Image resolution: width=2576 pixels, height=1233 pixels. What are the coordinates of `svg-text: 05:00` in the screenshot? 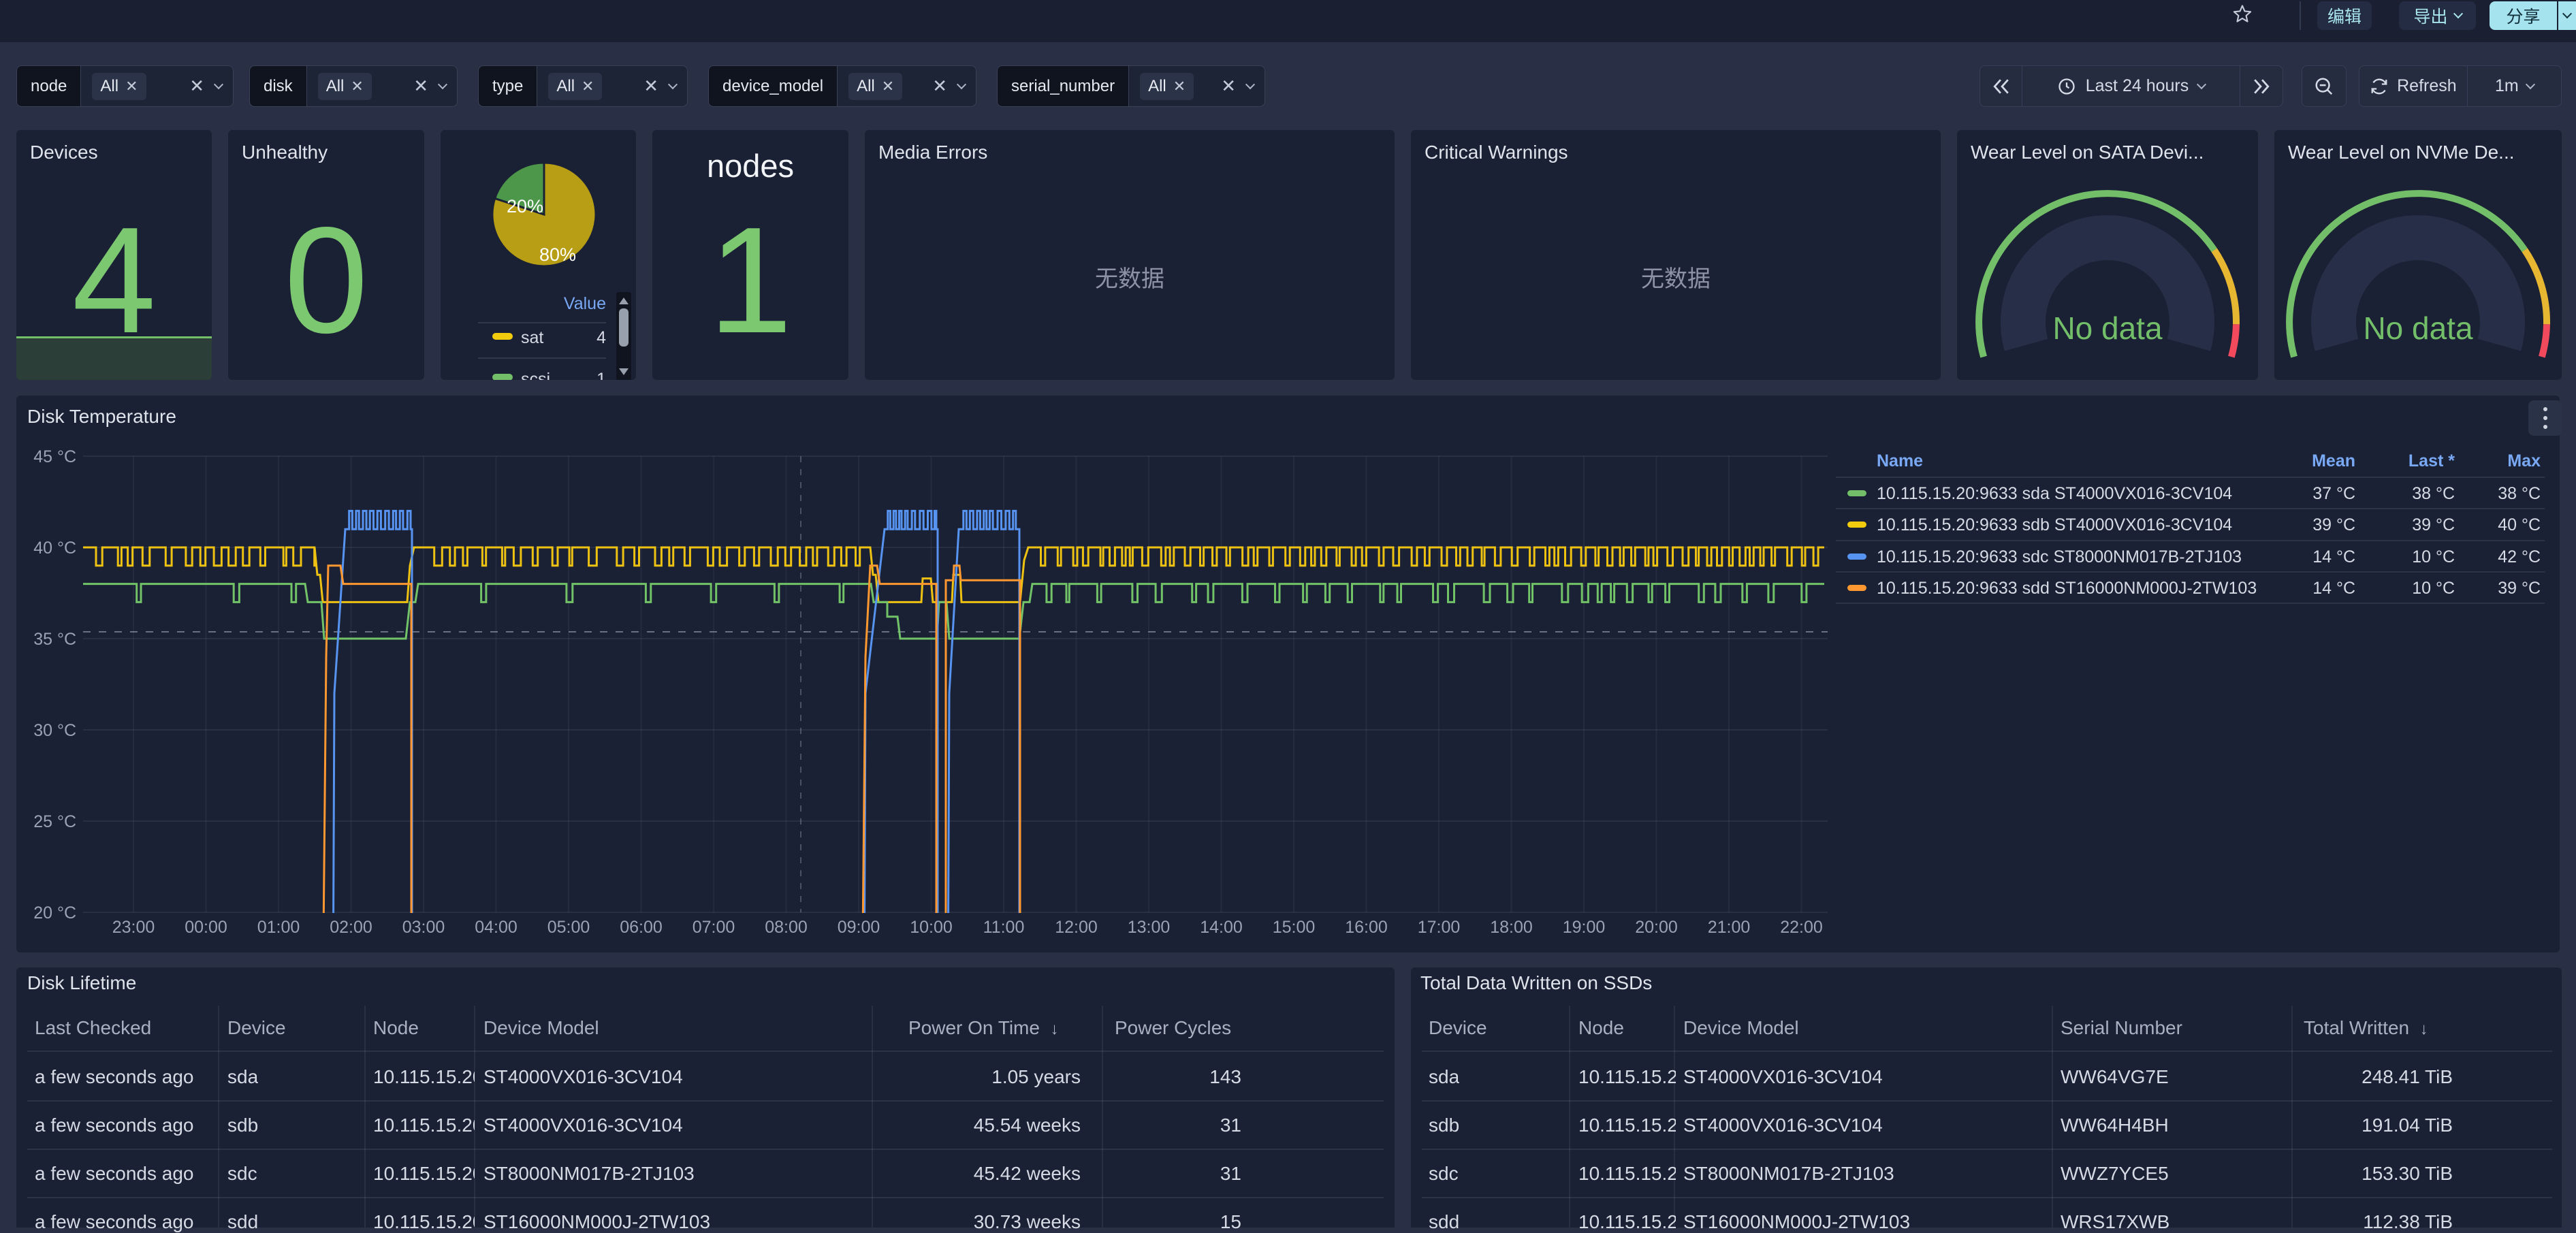 It's located at (568, 927).